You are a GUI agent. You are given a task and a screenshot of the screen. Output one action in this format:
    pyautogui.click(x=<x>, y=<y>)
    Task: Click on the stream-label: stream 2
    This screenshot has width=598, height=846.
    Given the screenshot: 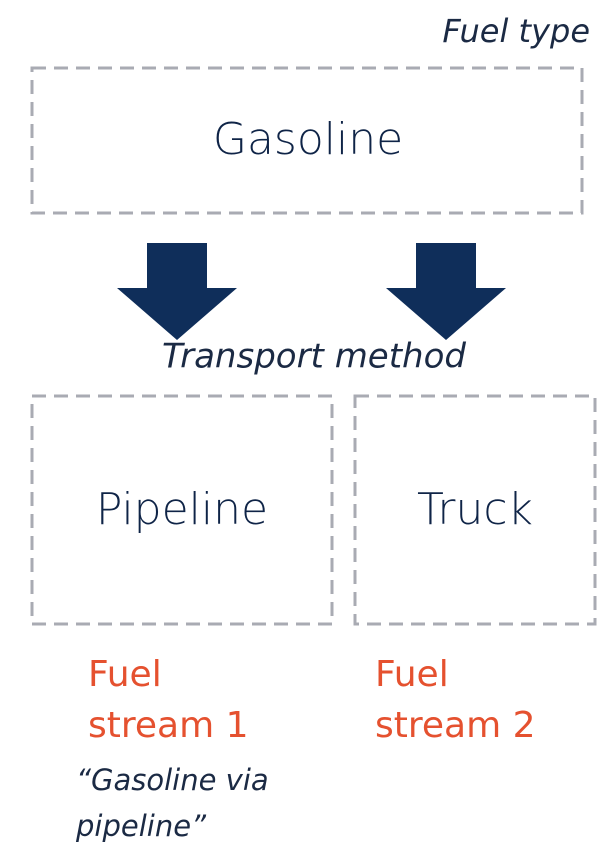 What is the action you would take?
    pyautogui.click(x=455, y=725)
    